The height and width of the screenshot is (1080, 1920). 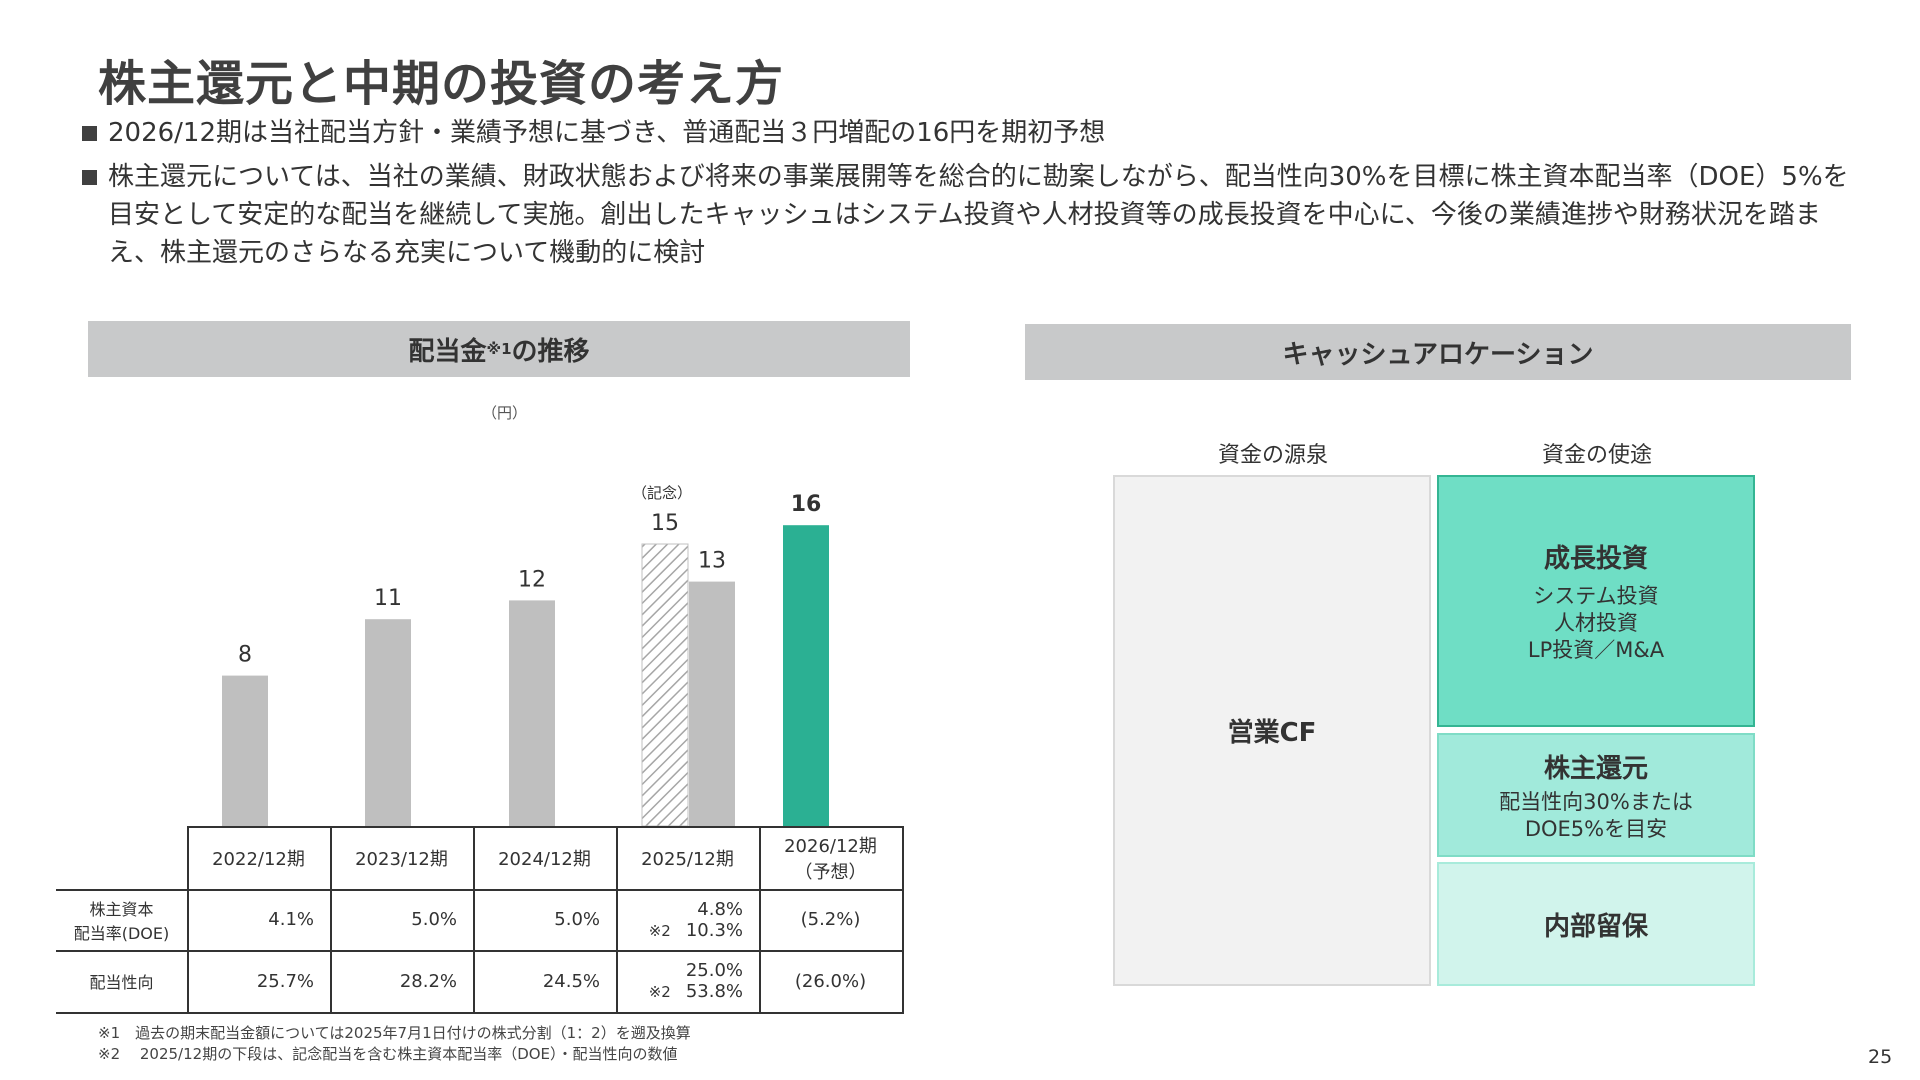 I want to click on dividend-value-label: 16, so click(x=806, y=504).